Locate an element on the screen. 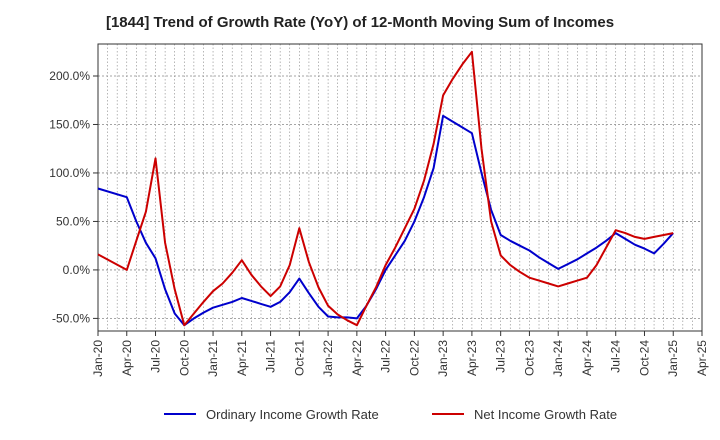  x-tick-label: Jan-21 is located at coordinates (213, 358).